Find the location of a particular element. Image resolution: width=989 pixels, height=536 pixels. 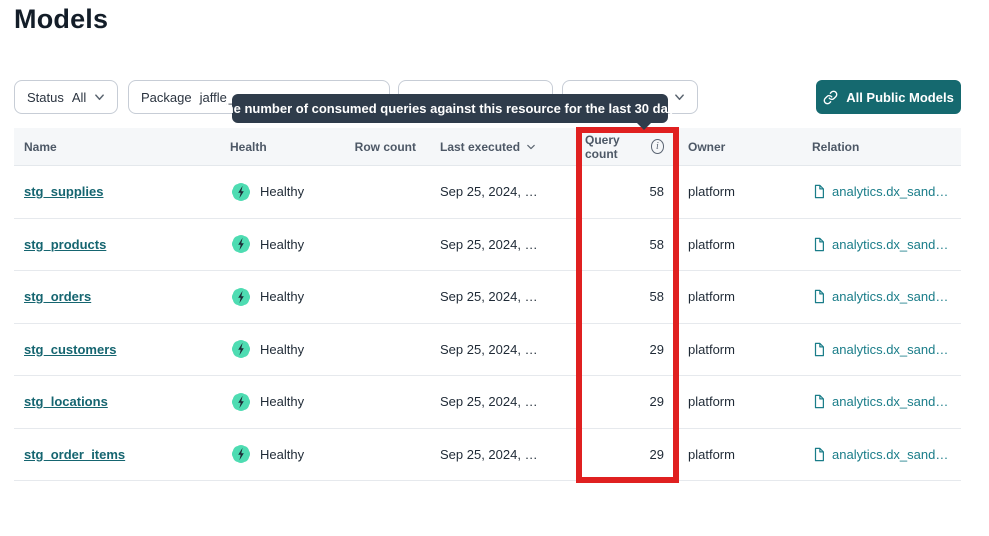

package-filter-value: jaffle_ is located at coordinates (217, 97).